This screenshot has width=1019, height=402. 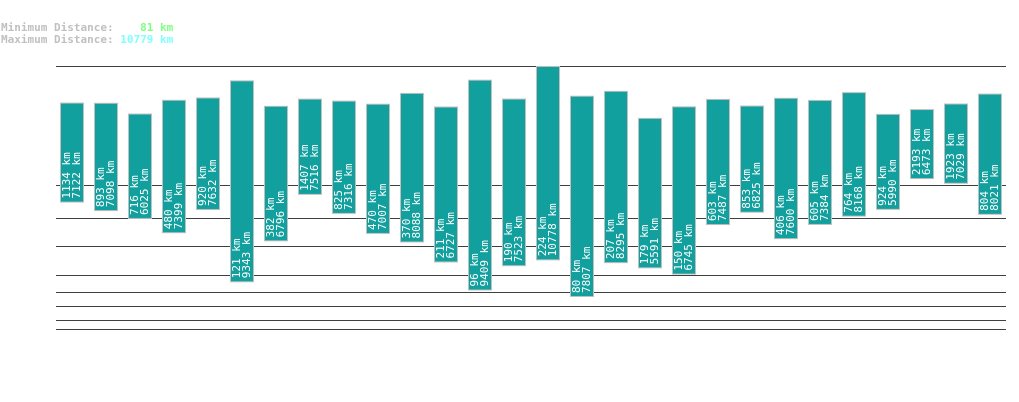 I want to click on min-label: 603 km, so click(x=712, y=201).